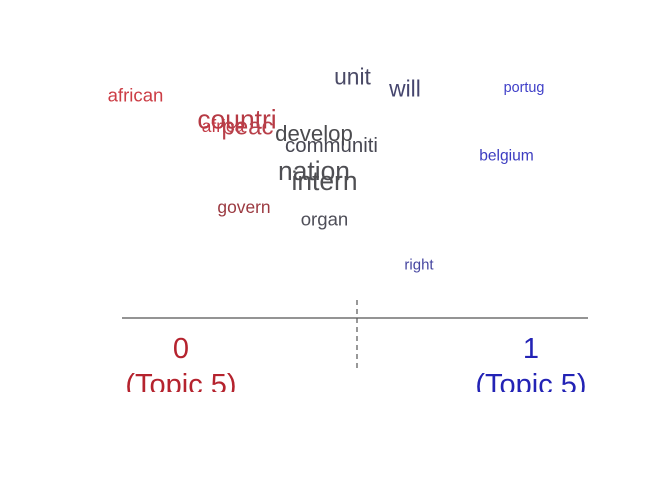 The image size is (672, 480). What do you see at coordinates (506, 155) in the screenshot?
I see `word-belgium: belgium` at bounding box center [506, 155].